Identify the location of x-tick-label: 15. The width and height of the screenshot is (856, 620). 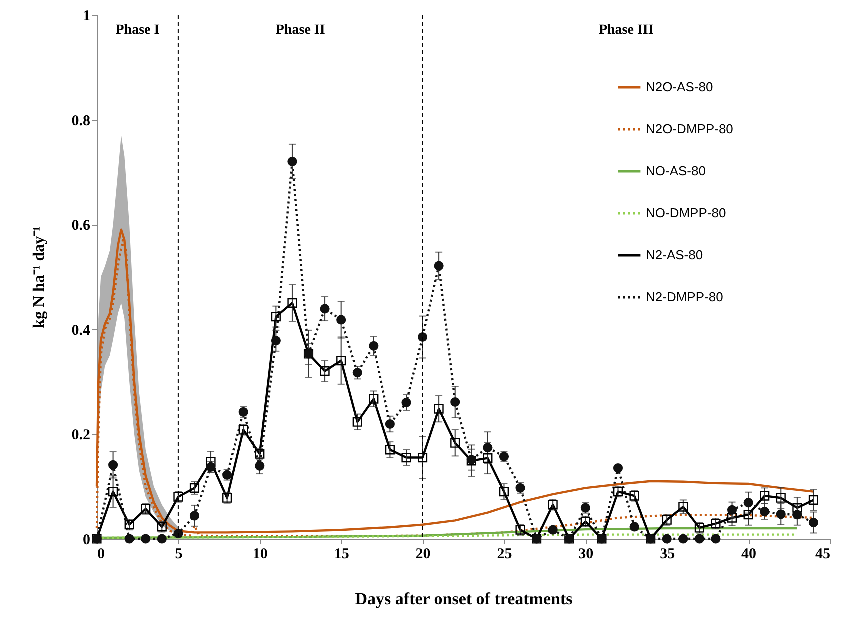
(342, 554).